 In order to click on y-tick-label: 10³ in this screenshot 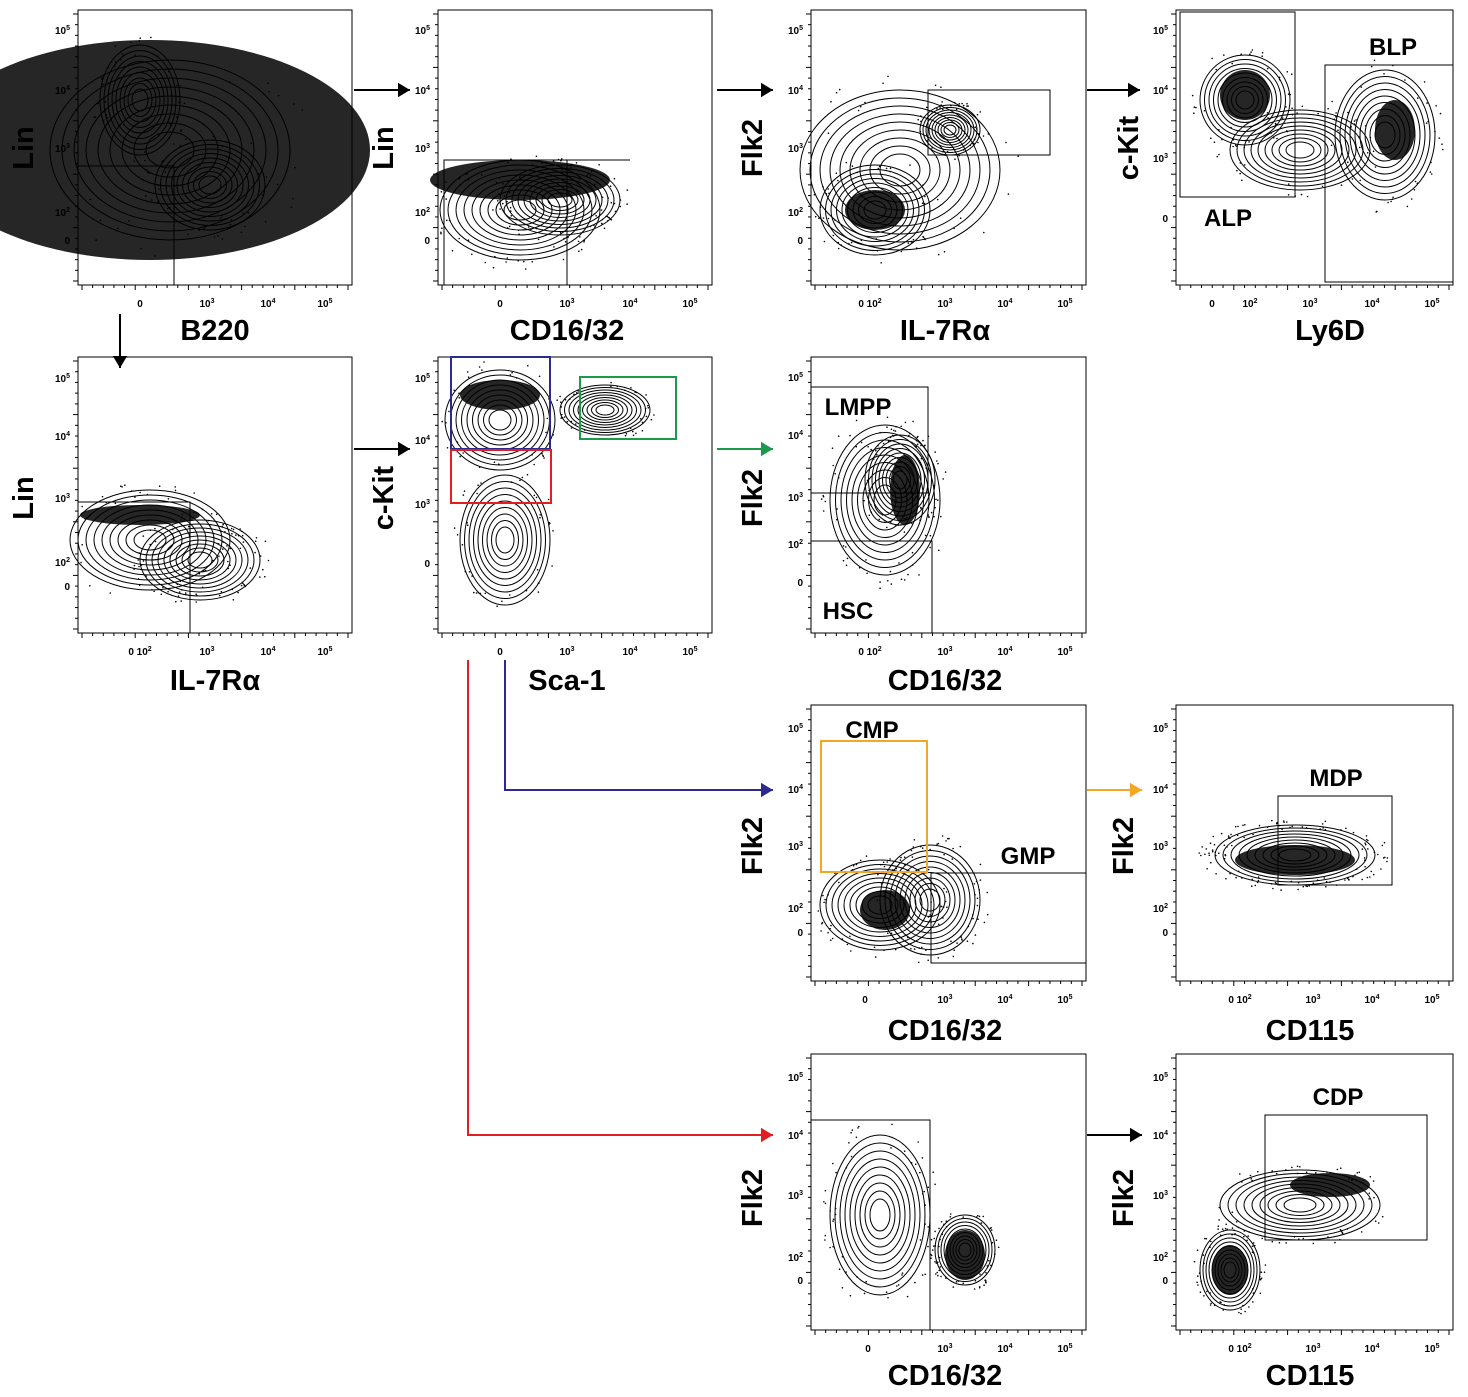, I will do `click(795, 149)`.